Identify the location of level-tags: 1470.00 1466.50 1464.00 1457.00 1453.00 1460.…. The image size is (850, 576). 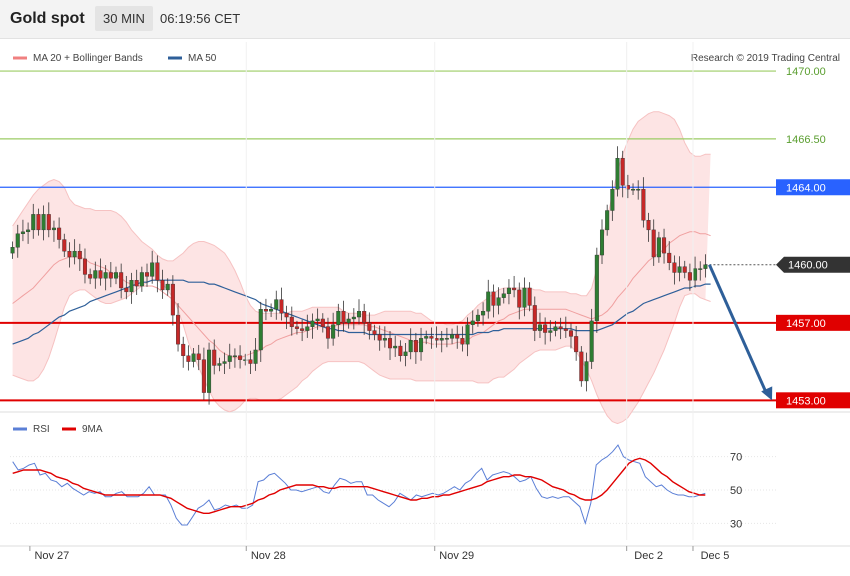
(813, 237).